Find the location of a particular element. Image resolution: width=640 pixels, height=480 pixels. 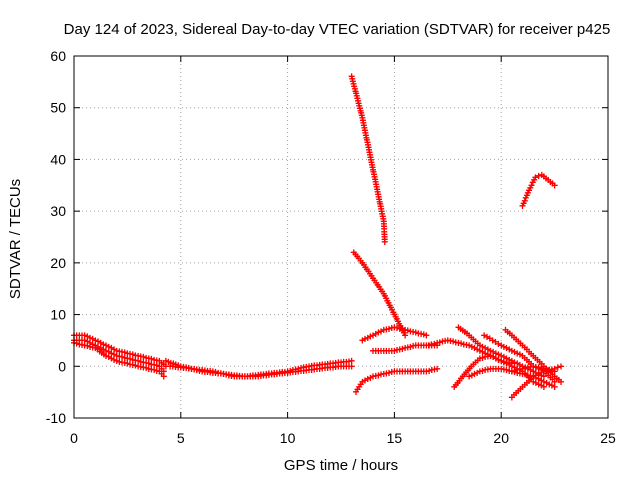

y-tick-label: 50 is located at coordinates (58, 108).